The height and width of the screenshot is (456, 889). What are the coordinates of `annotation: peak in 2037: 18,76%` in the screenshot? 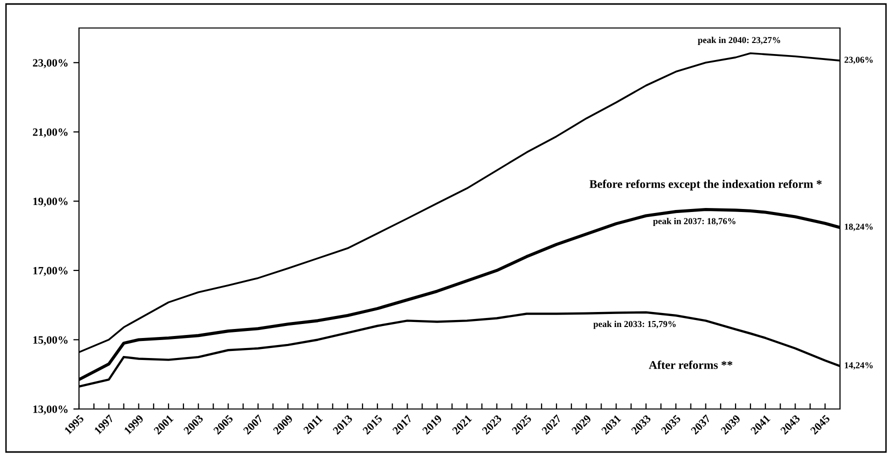 It's located at (694, 222).